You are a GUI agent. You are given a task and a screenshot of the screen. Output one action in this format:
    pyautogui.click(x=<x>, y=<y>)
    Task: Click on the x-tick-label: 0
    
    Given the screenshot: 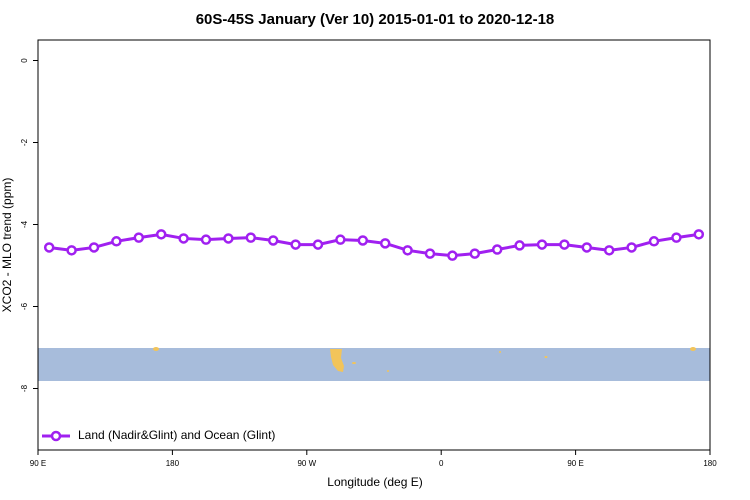 What is the action you would take?
    pyautogui.click(x=441, y=463)
    